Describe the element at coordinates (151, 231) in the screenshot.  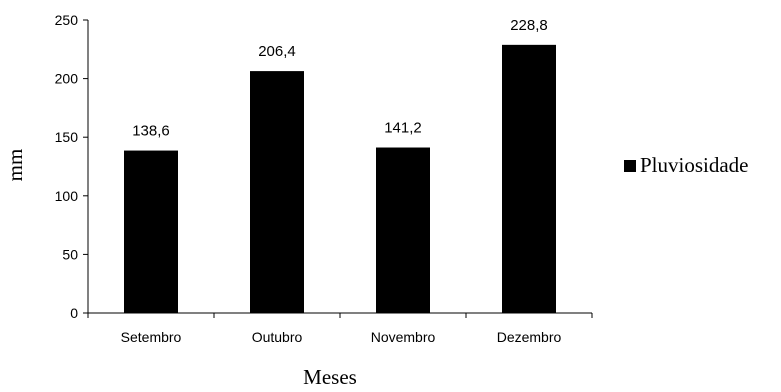
I see `bar-setembro` at that location.